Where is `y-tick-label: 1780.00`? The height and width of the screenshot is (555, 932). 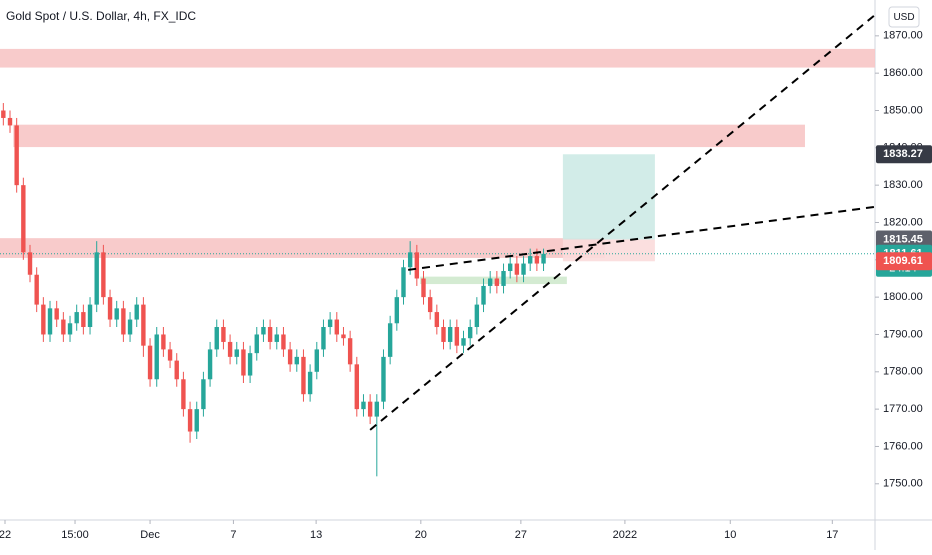 y-tick-label: 1780.00 is located at coordinates (903, 372).